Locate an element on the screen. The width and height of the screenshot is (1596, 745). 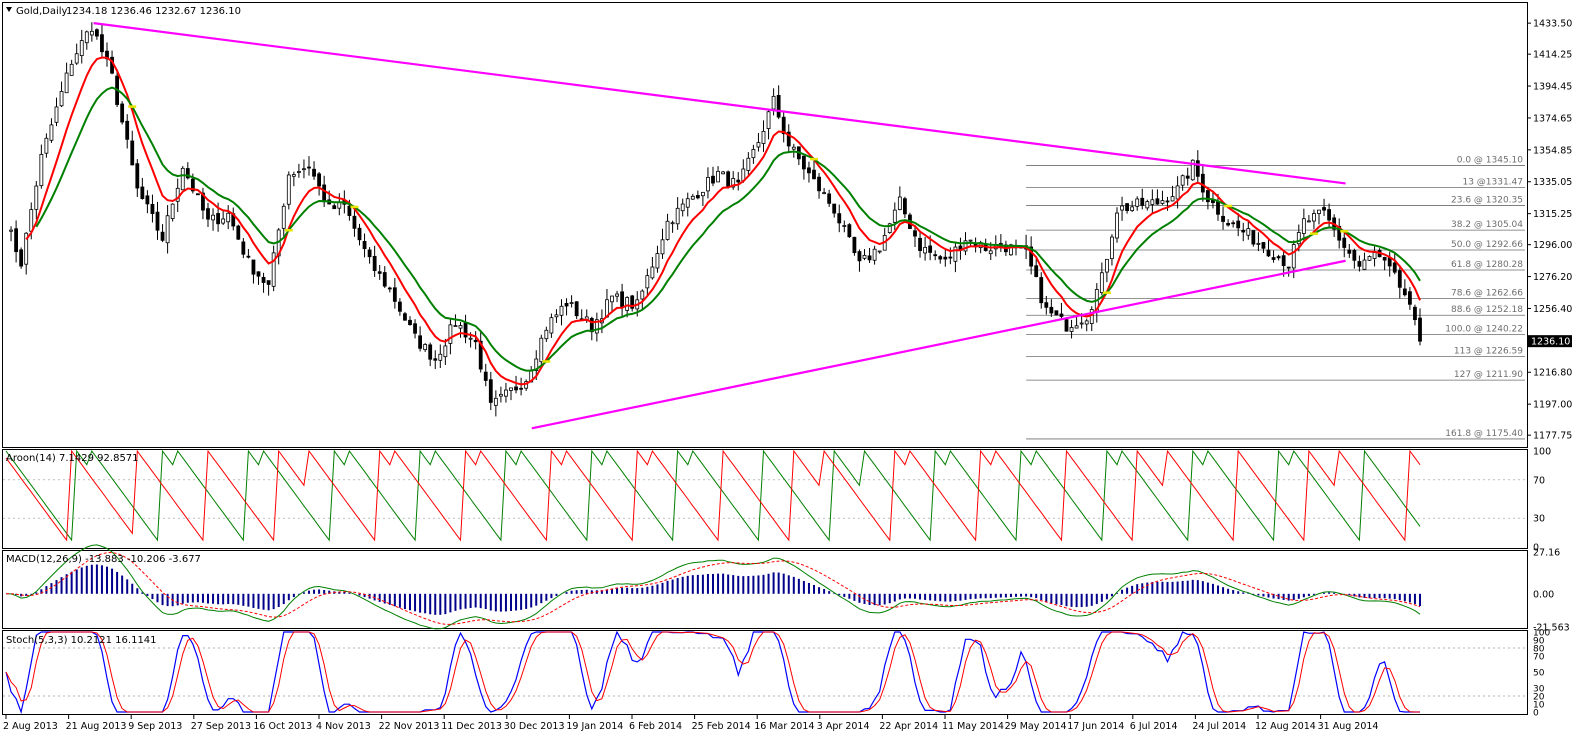
date-tick-label: 3 Apr 2014 is located at coordinates (843, 726).